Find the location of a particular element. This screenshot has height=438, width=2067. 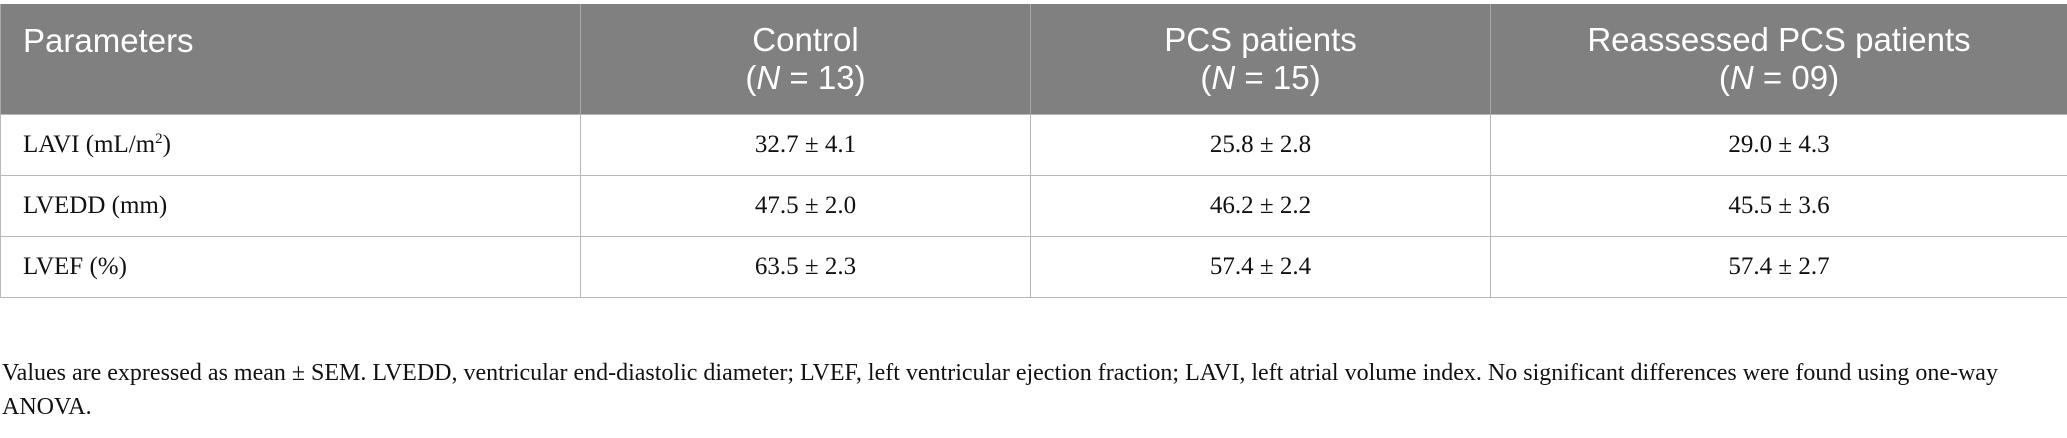

row-label-tail: ) is located at coordinates (166, 144).